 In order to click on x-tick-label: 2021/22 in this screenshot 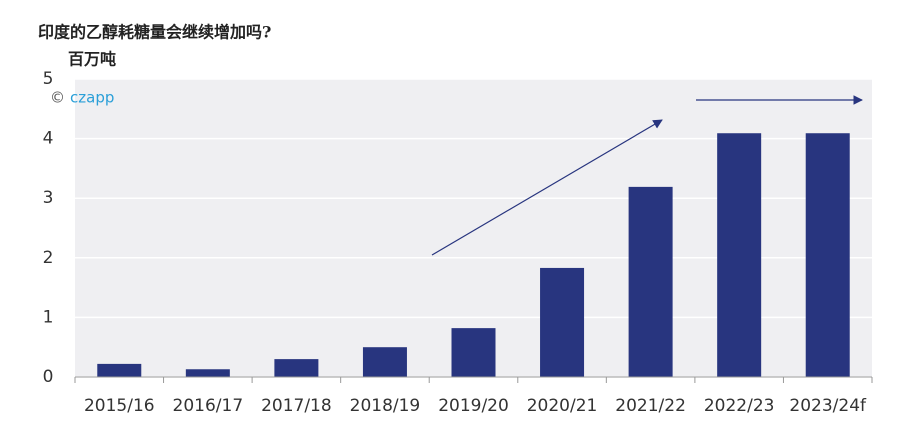, I will do `click(650, 406)`.